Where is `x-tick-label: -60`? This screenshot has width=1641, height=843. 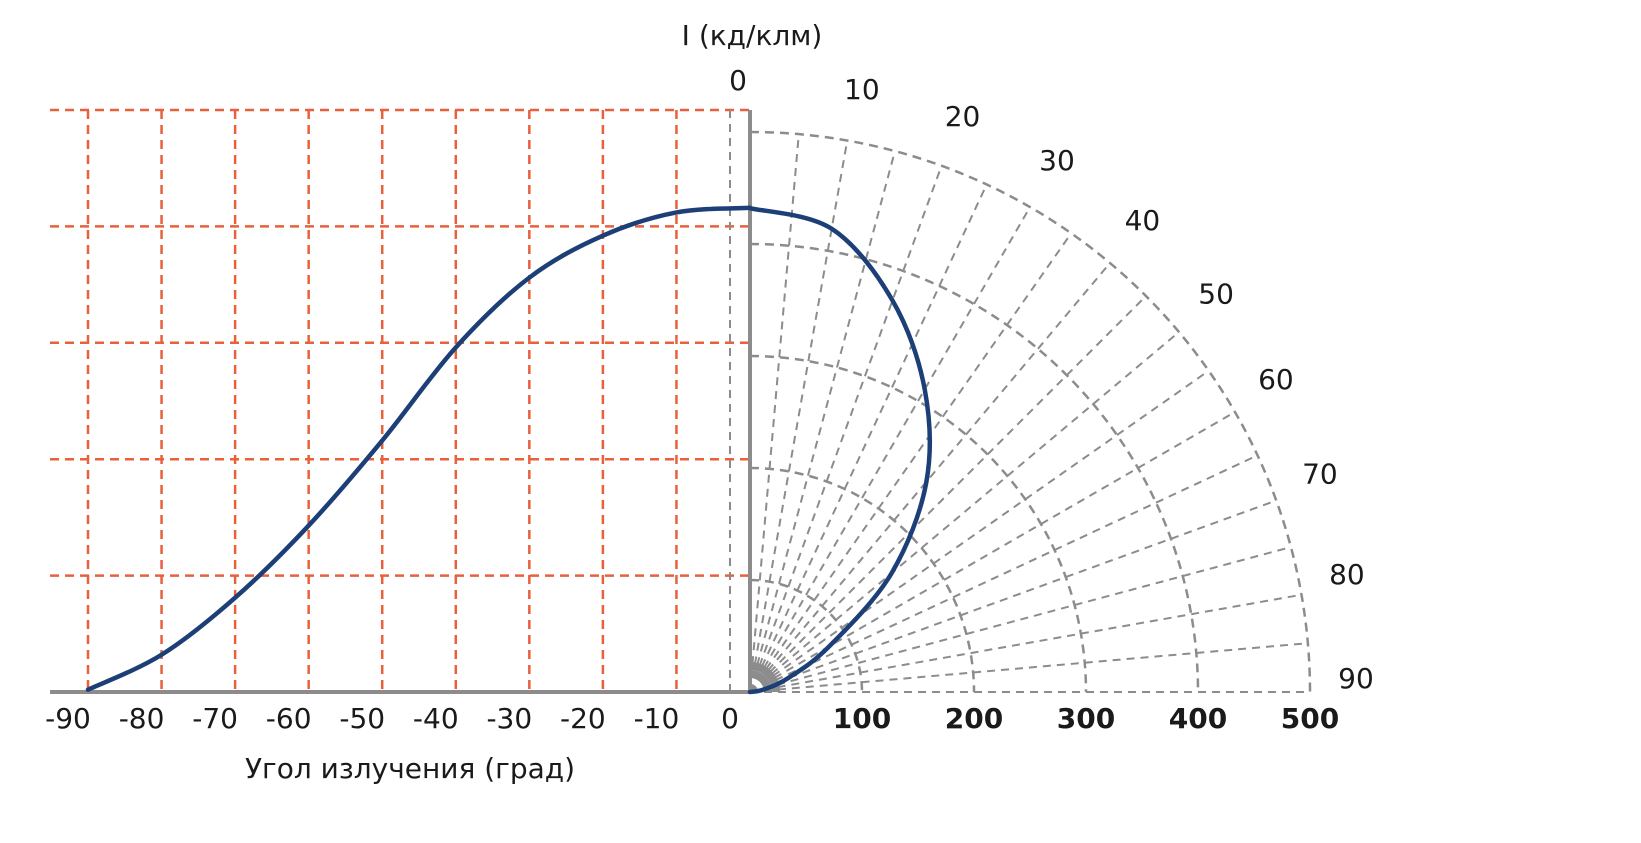
x-tick-label: -60 is located at coordinates (289, 718).